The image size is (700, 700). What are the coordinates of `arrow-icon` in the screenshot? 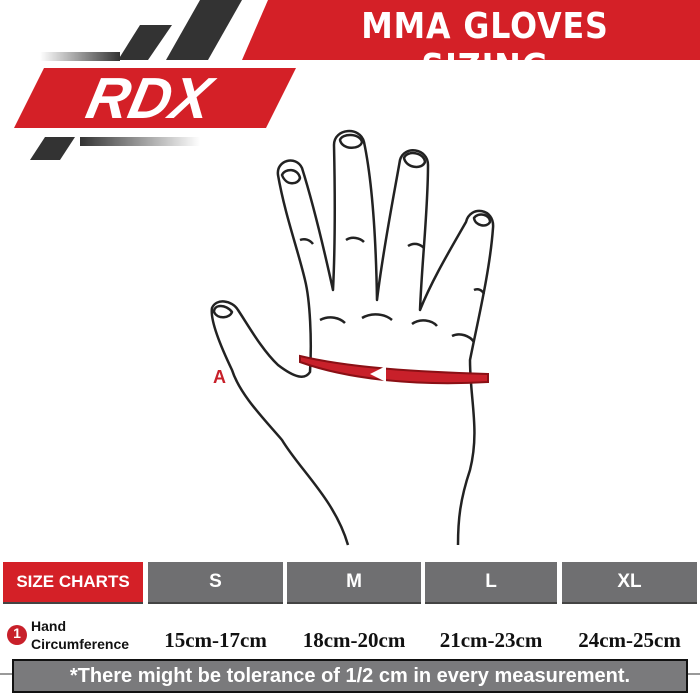 It's located at (378, 374).